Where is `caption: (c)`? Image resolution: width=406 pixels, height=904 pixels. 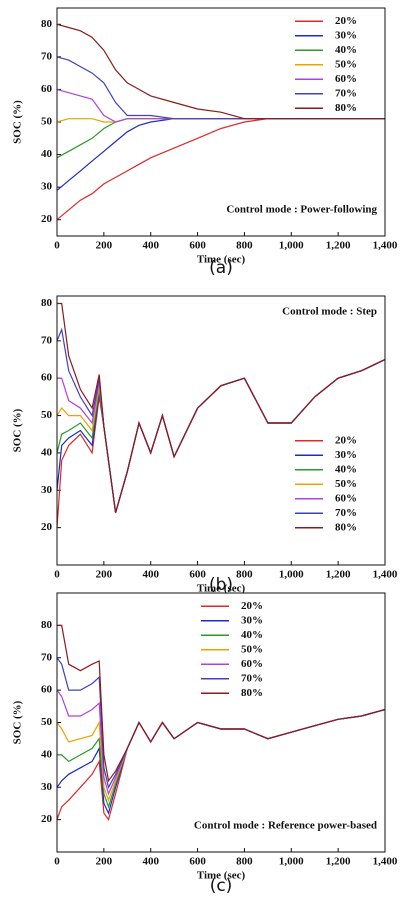 caption: (c) is located at coordinates (221, 886).